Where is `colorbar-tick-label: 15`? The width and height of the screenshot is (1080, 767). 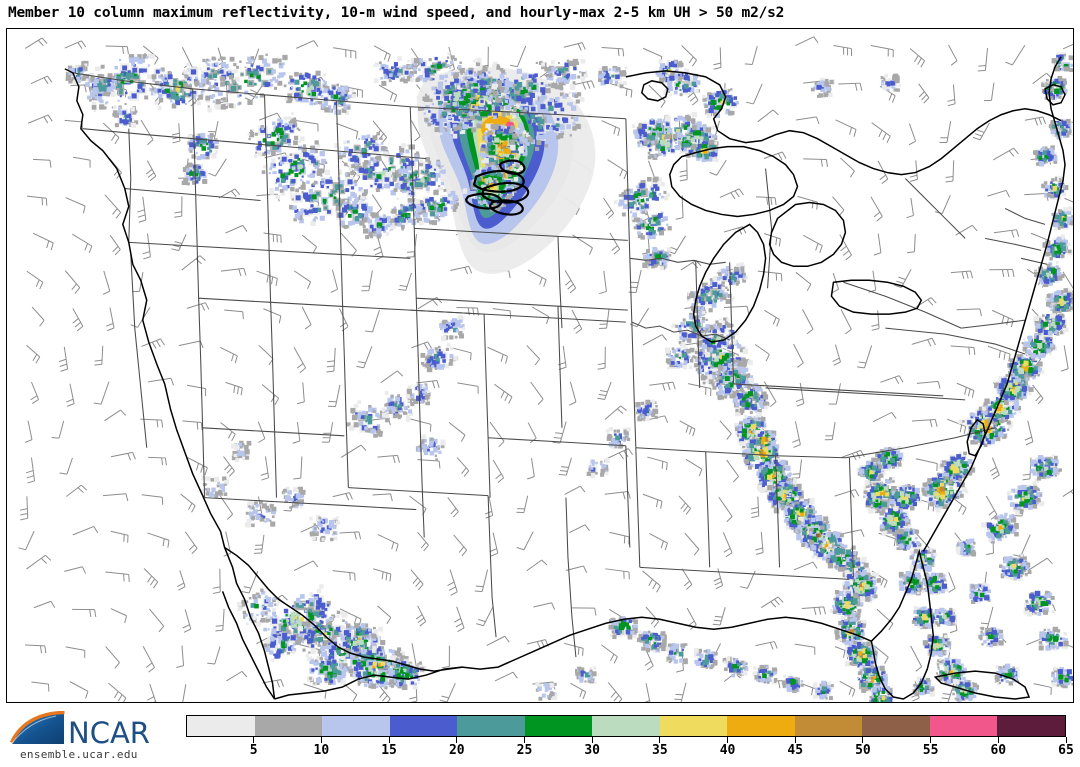 colorbar-tick-label: 15 is located at coordinates (389, 750).